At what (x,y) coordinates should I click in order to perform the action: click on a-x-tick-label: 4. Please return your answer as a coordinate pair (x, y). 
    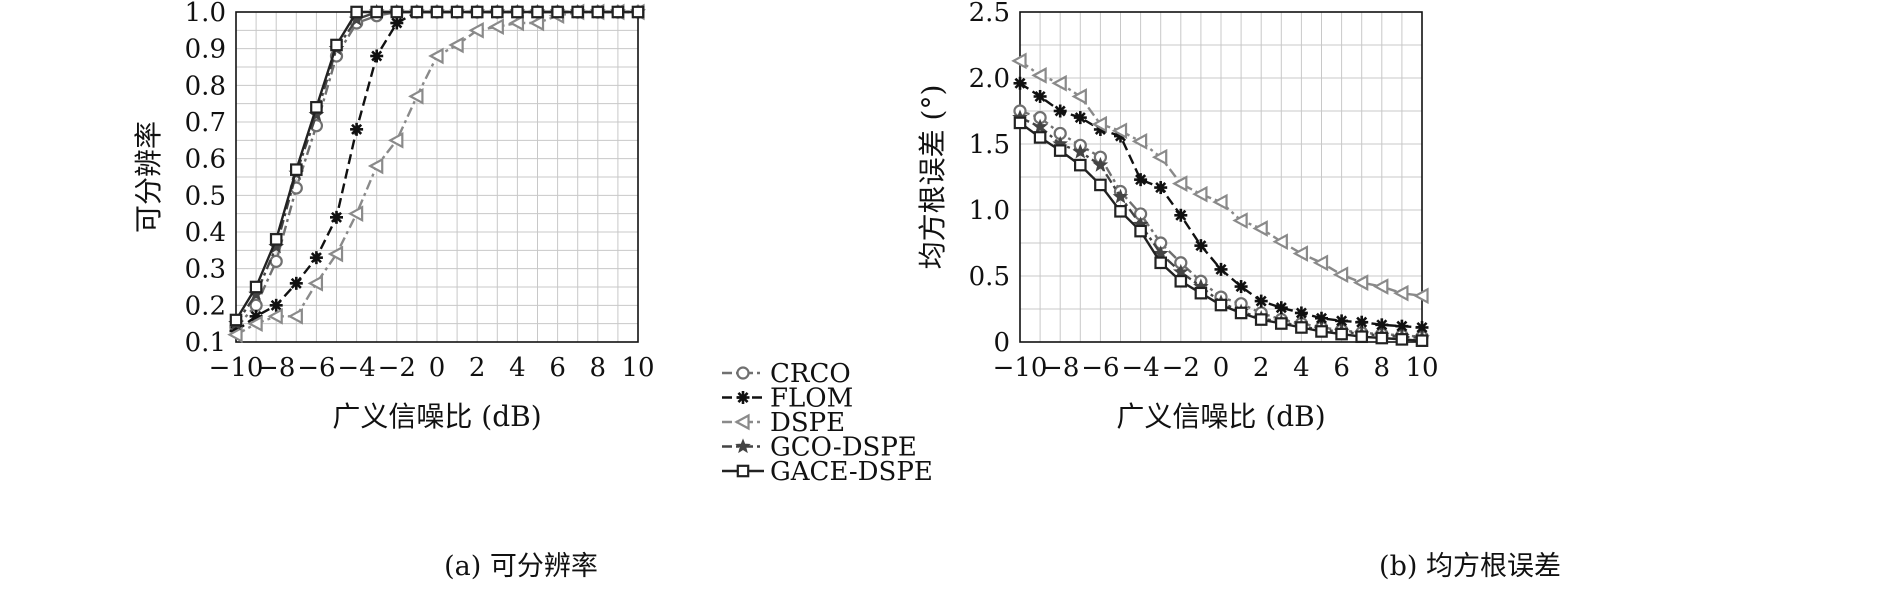
    Looking at the image, I should click on (517, 368).